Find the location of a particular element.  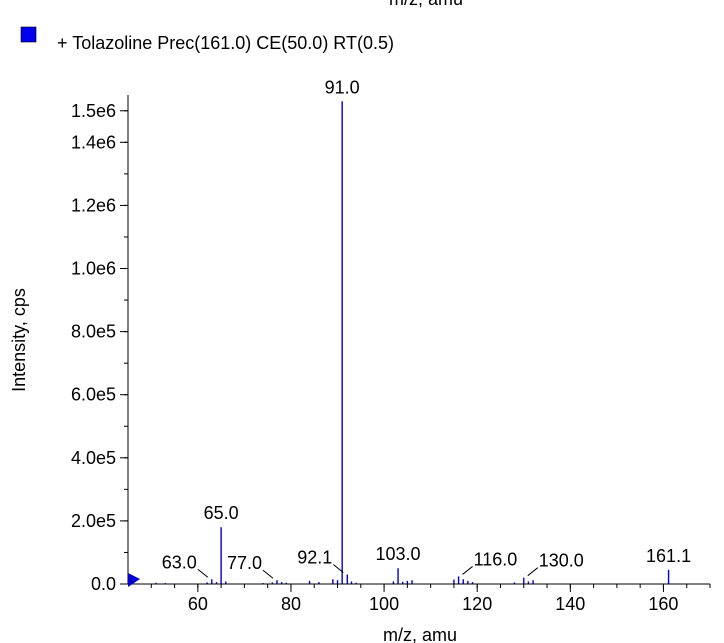

legend-swatch is located at coordinates (28, 34).